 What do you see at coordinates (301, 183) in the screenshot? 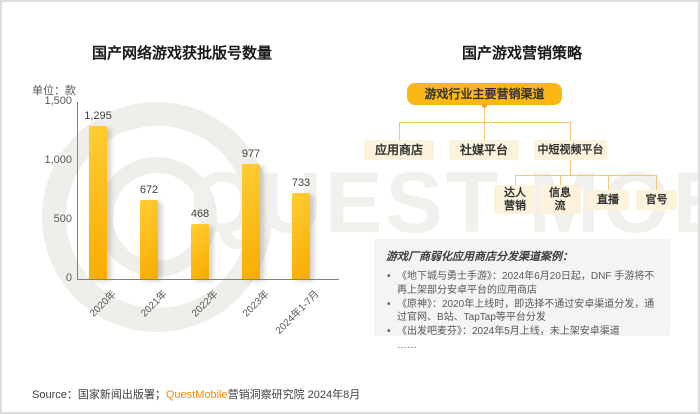
I see `bar-value-label: 733` at bounding box center [301, 183].